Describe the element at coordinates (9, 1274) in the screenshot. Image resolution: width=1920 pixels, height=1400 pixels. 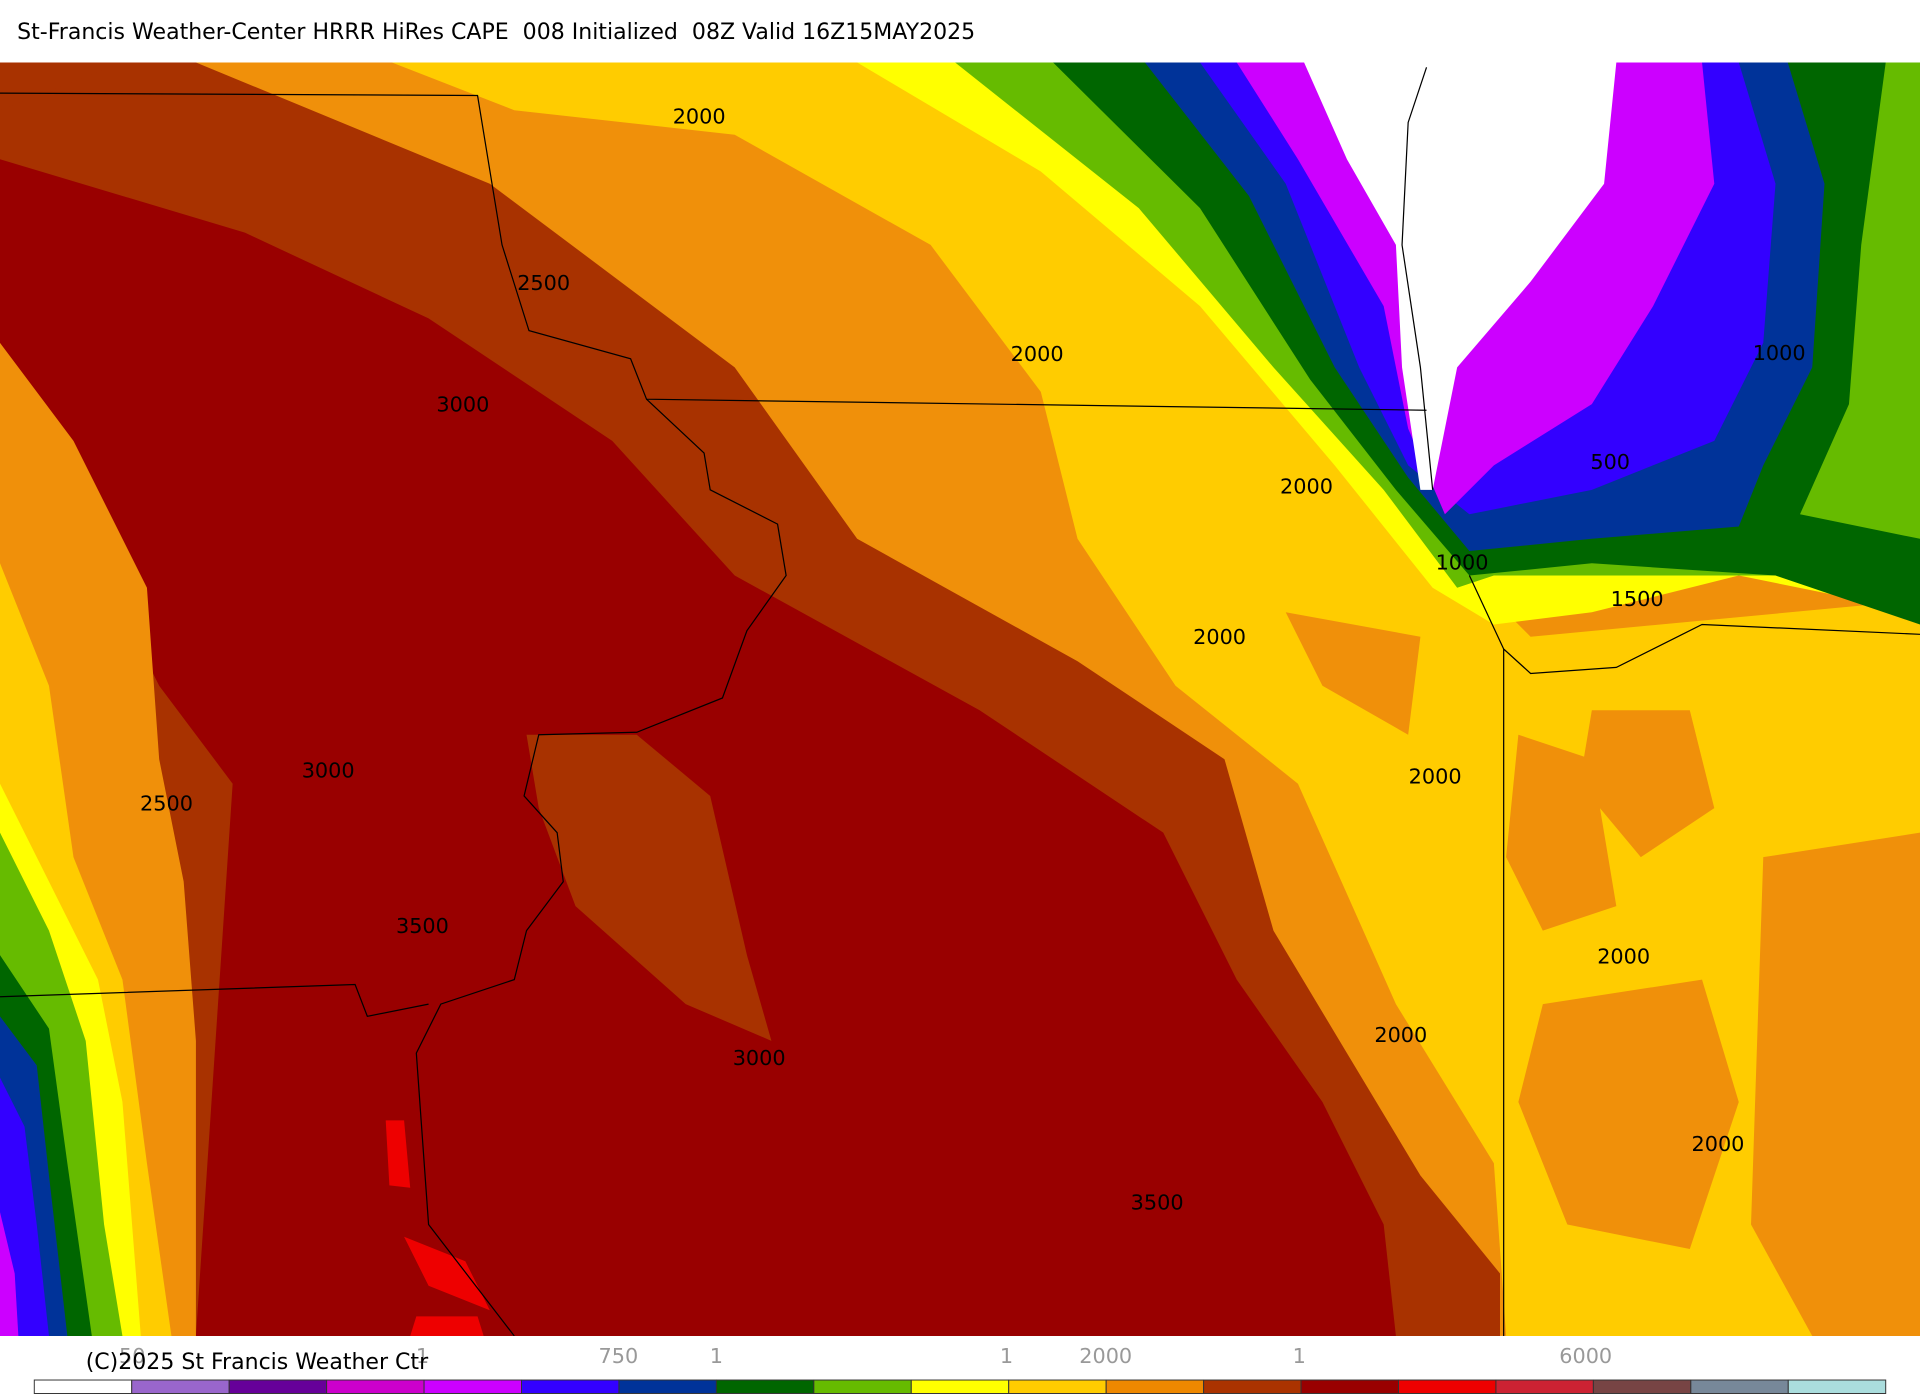
I see `cape-left-magenta` at that location.